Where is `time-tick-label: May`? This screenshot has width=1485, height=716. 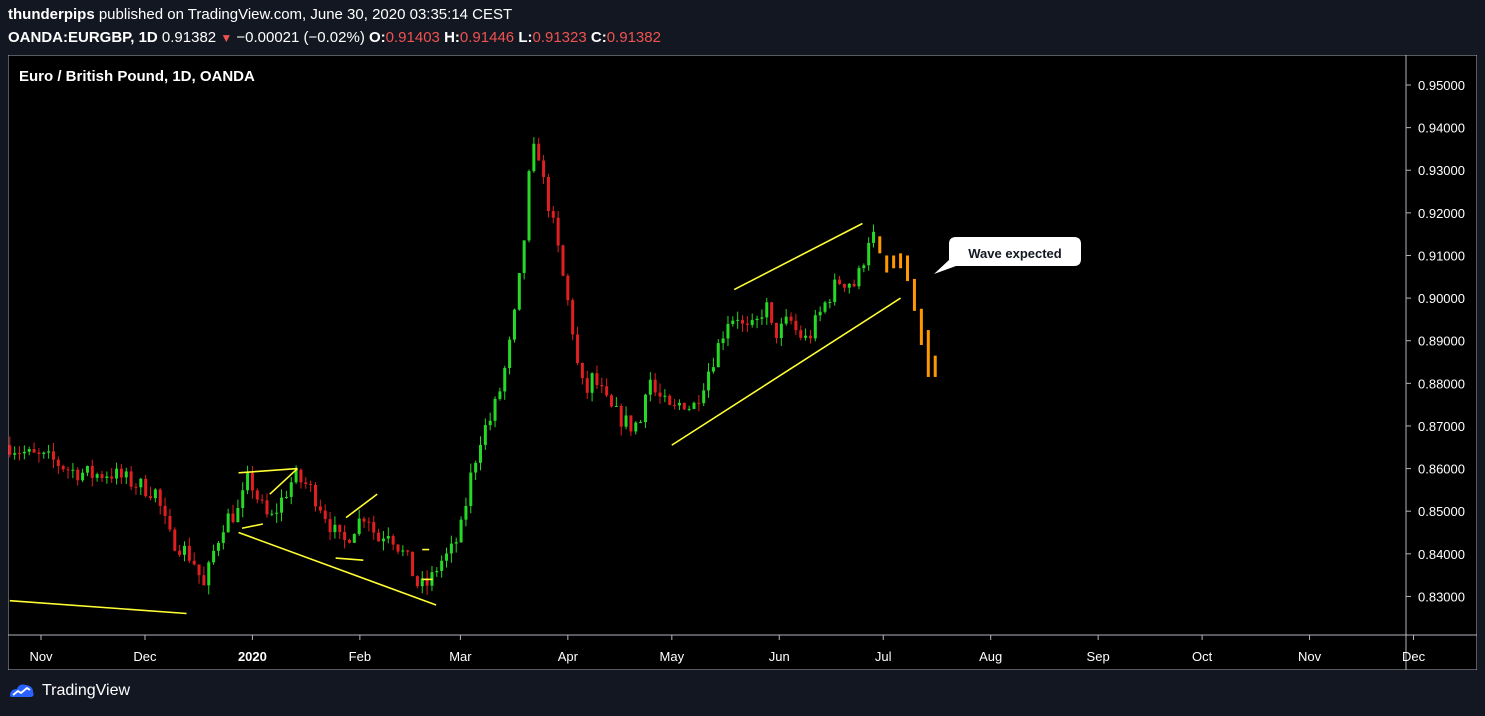 time-tick-label: May is located at coordinates (672, 656).